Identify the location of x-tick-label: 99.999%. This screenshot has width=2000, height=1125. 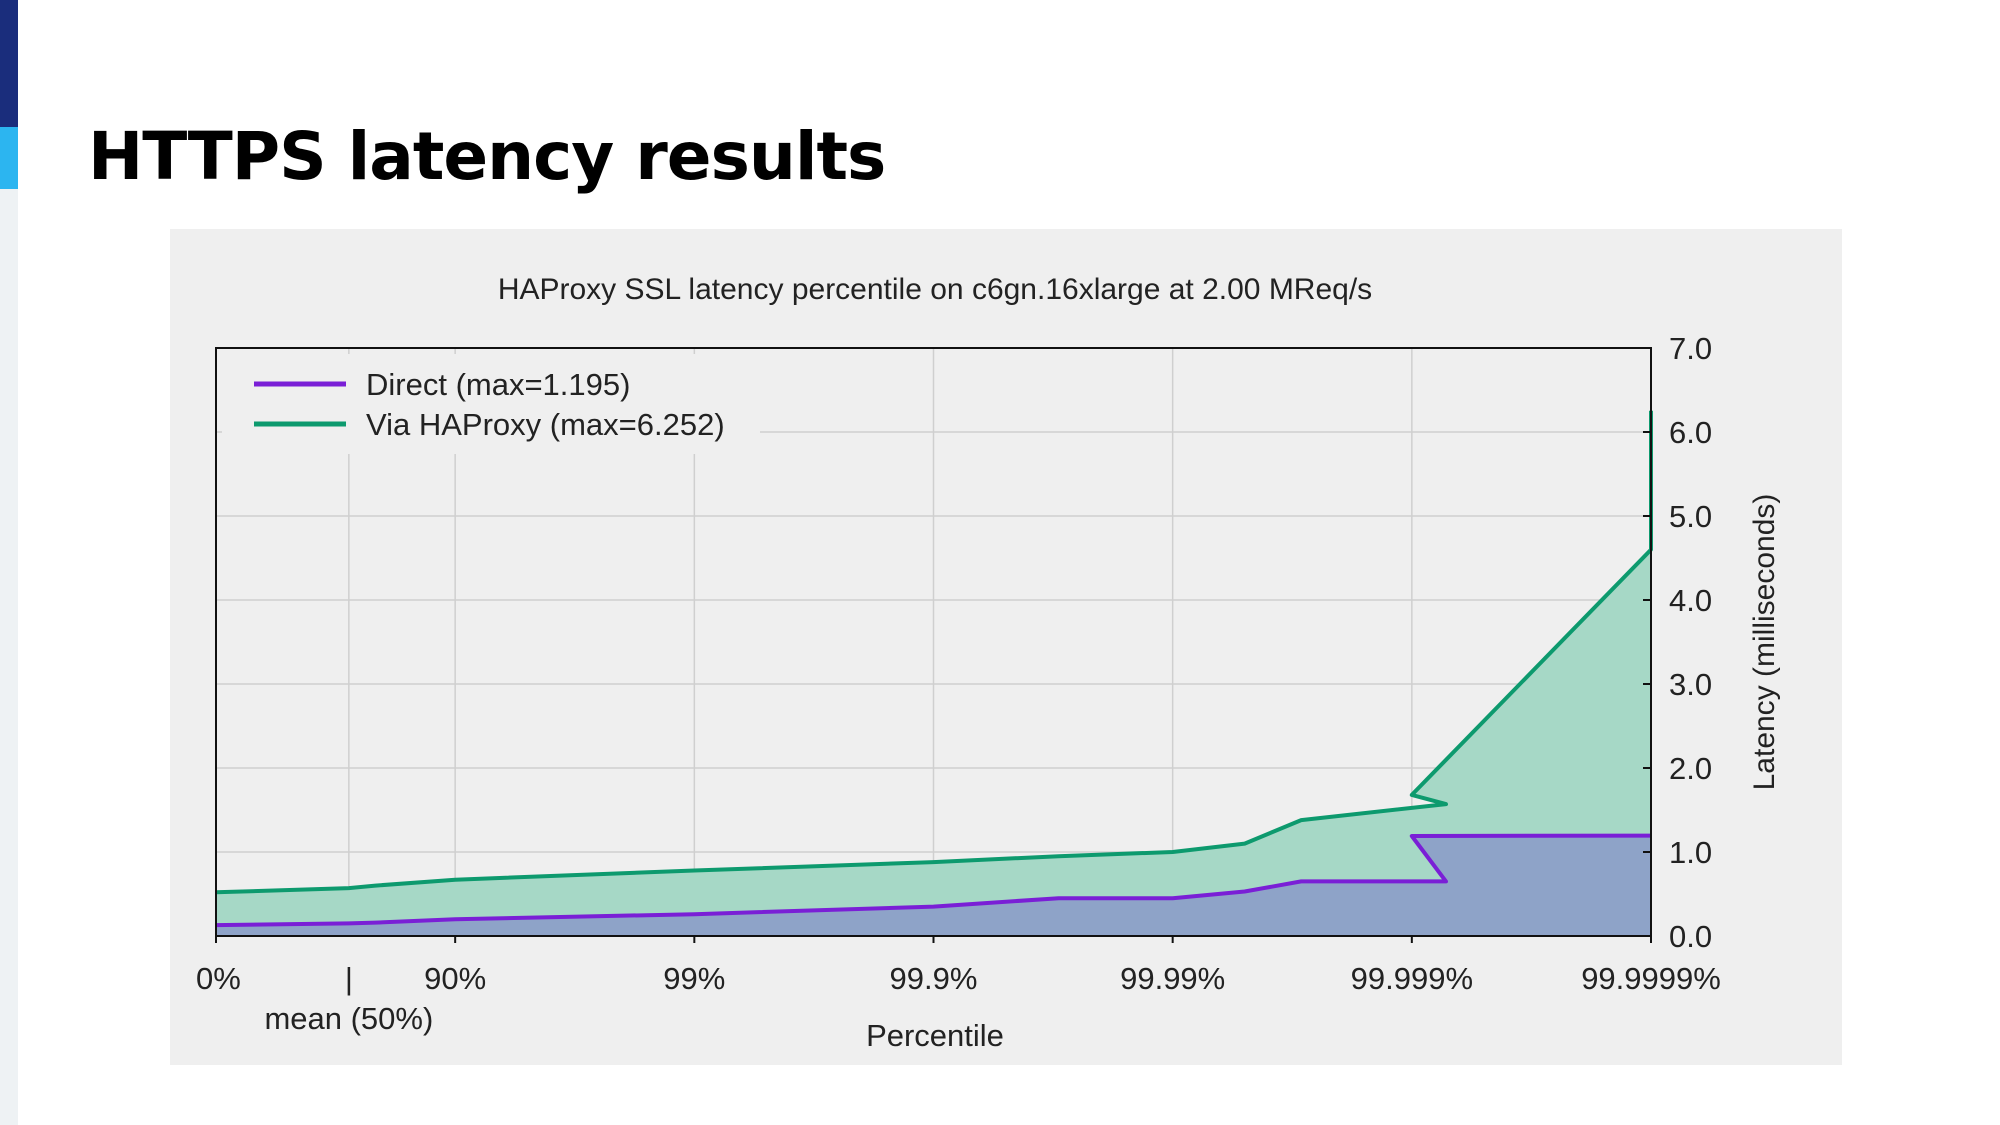
(1412, 978).